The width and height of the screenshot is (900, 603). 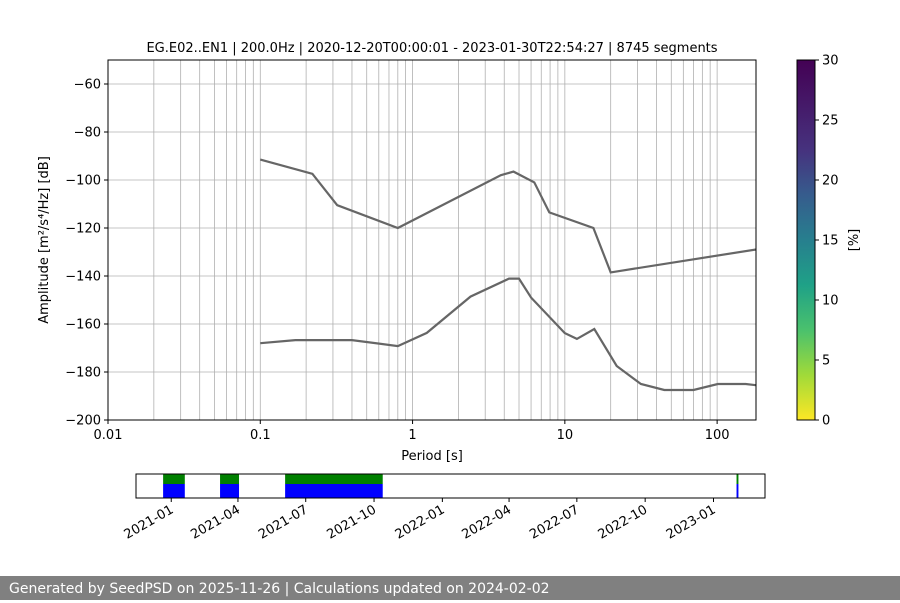 I want to click on colorbar-tick-label: 0, so click(x=826, y=421).